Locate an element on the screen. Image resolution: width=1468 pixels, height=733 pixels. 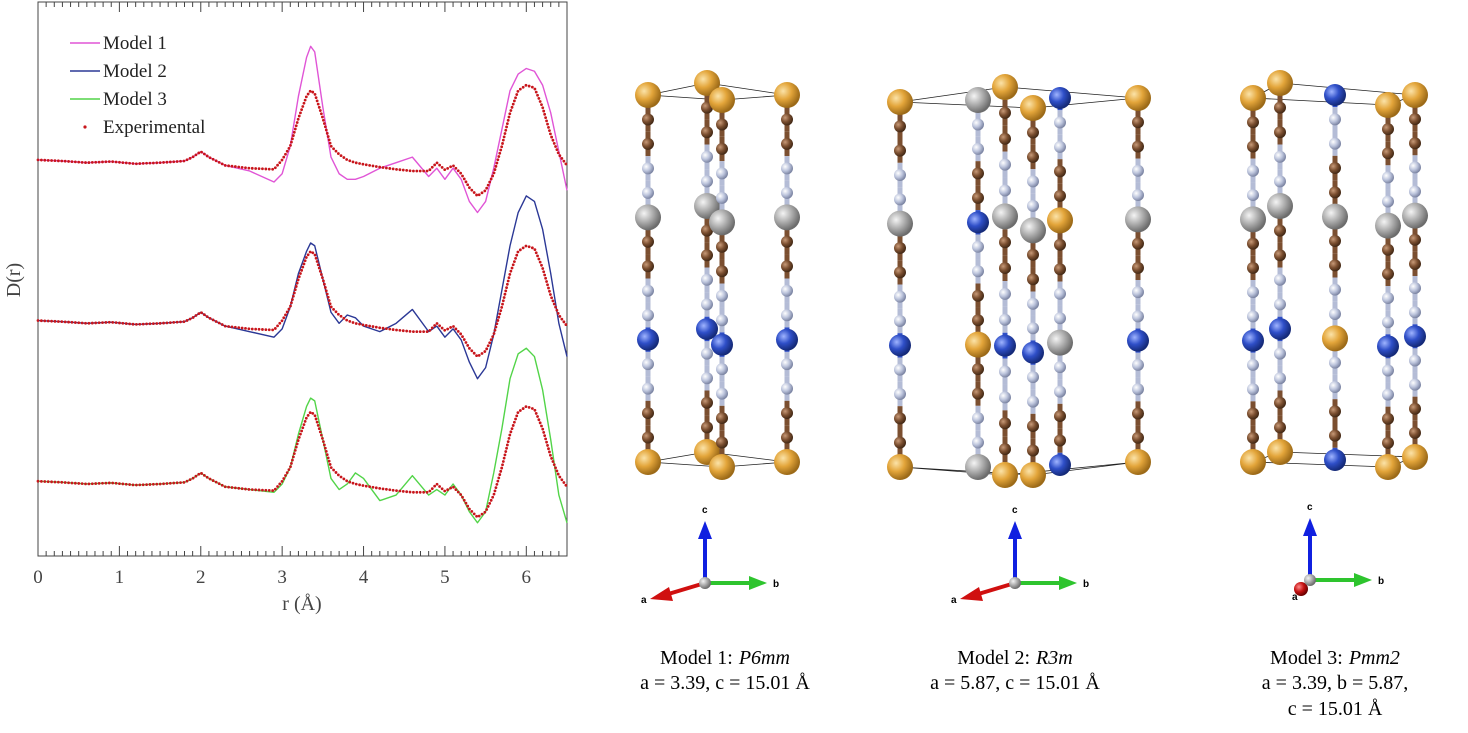
caption-lattice: c = 15.01 Å is located at coordinates (1335, 709).